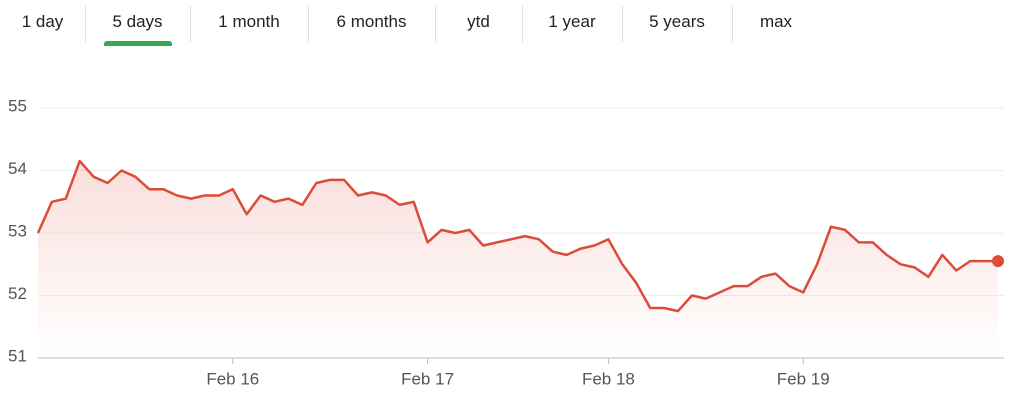 Image resolution: width=1024 pixels, height=400 pixels. What do you see at coordinates (42, 21) in the screenshot?
I see `range-tab: 1 day` at bounding box center [42, 21].